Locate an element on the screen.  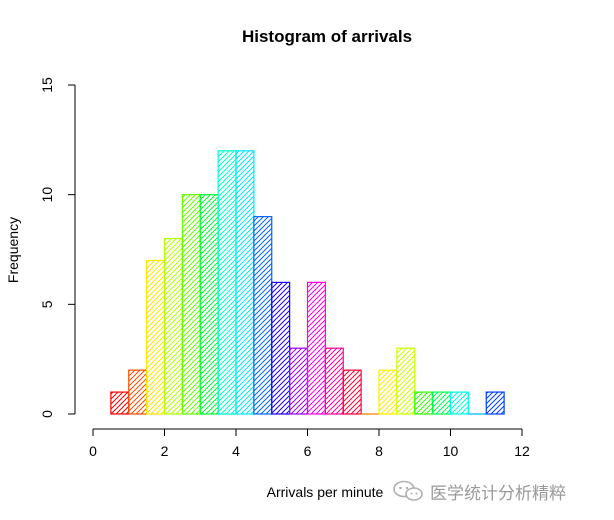
x-tick-label: 8 is located at coordinates (379, 451).